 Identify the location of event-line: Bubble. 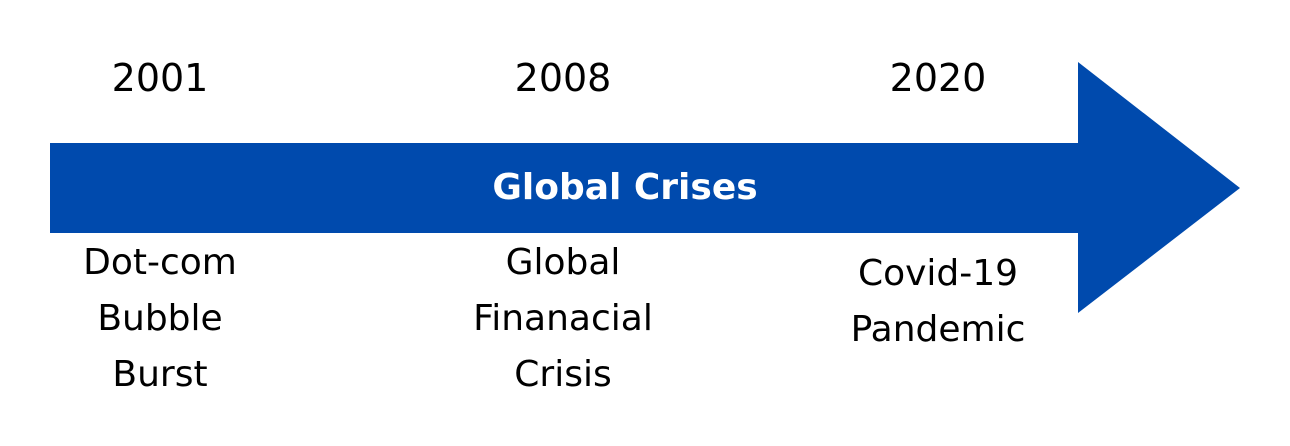
(160, 318).